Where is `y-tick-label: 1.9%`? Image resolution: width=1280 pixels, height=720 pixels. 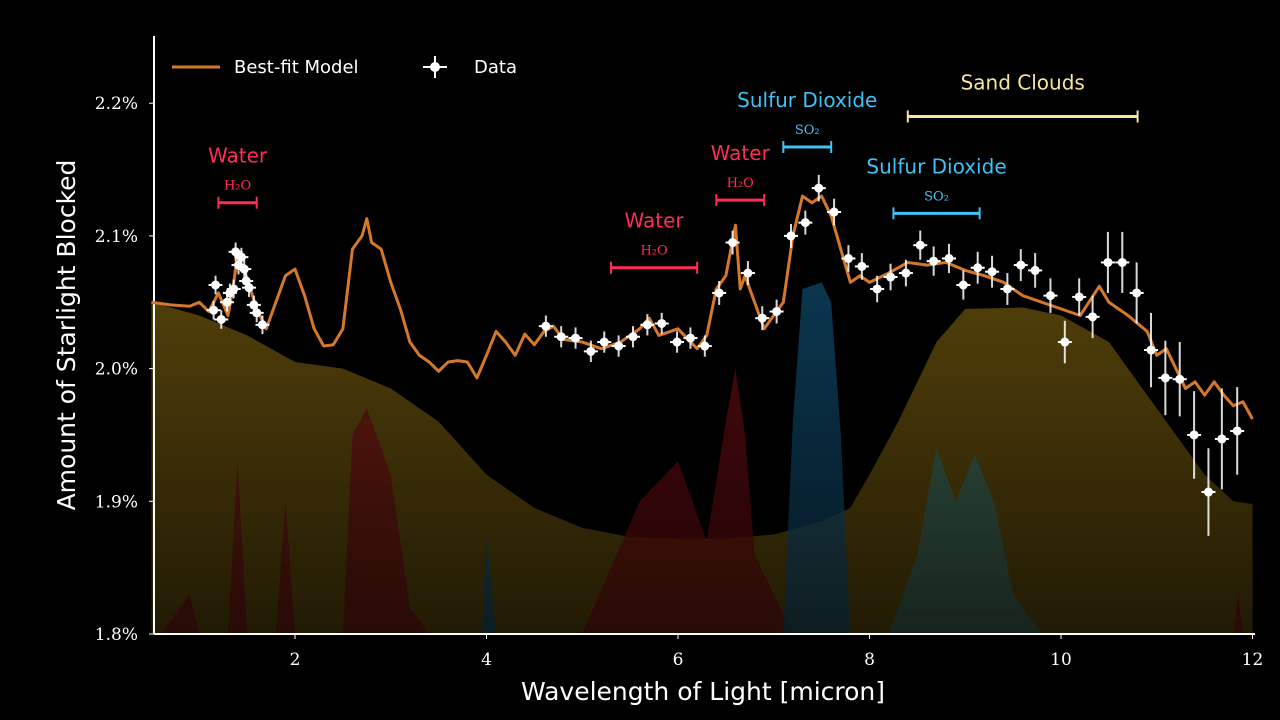
y-tick-label: 1.9% is located at coordinates (116, 502).